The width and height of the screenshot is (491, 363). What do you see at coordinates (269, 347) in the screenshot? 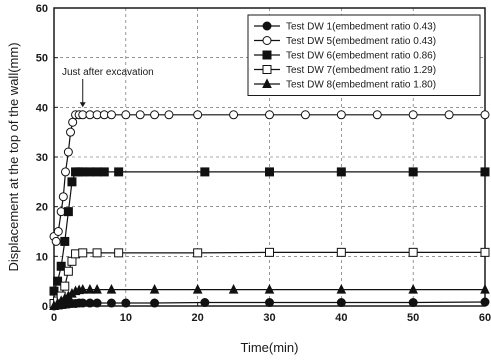
I see `x-axis-title: Time(min)` at bounding box center [269, 347].